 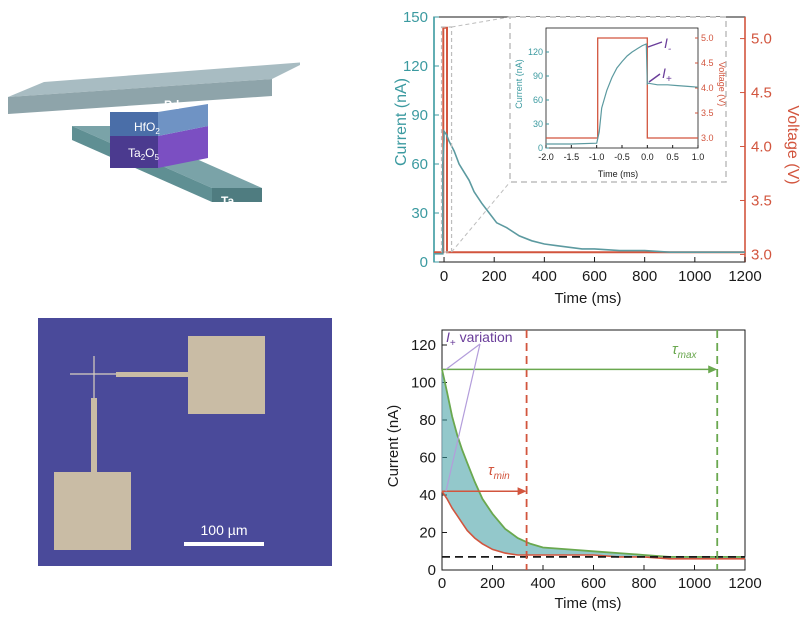 What do you see at coordinates (522, 491) in the screenshot?
I see `tau-min-arrowhead` at bounding box center [522, 491].